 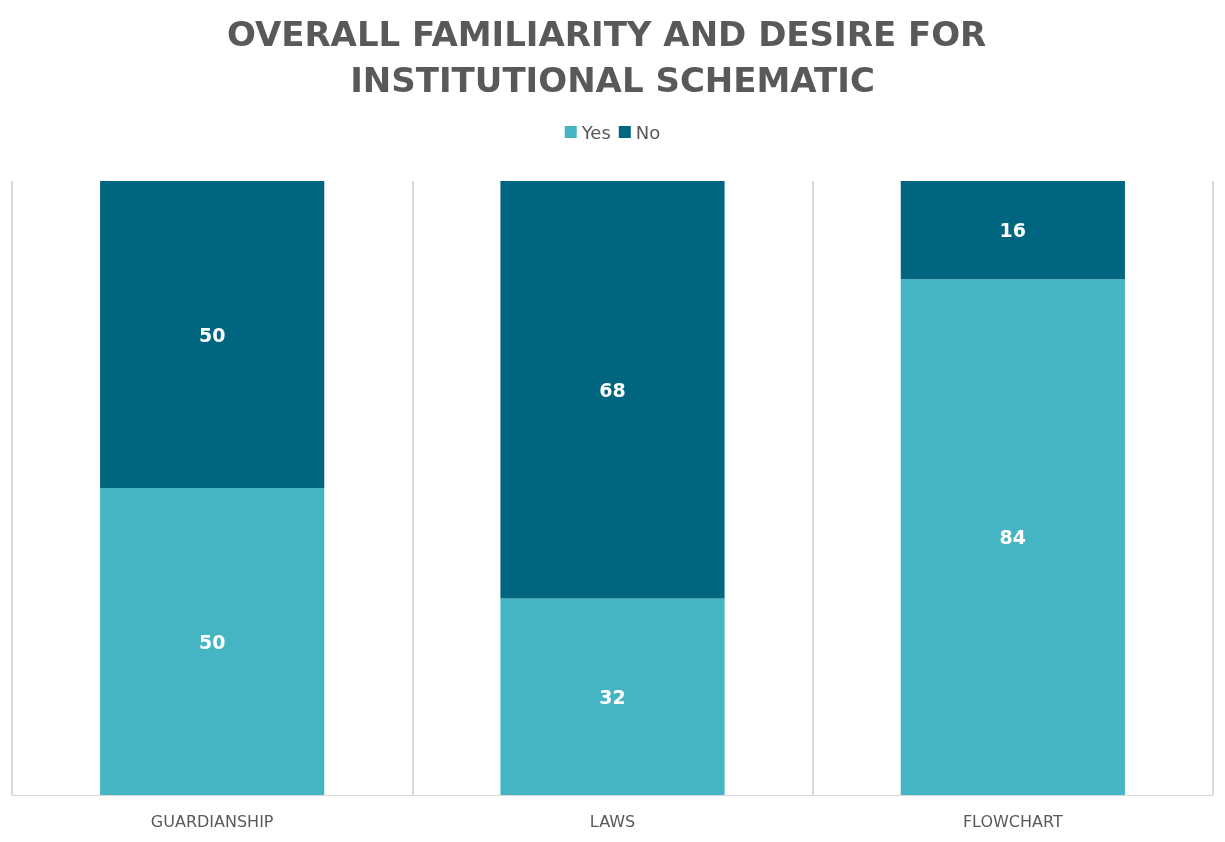 I want to click on legend-label: Yes, so click(x=595, y=132).